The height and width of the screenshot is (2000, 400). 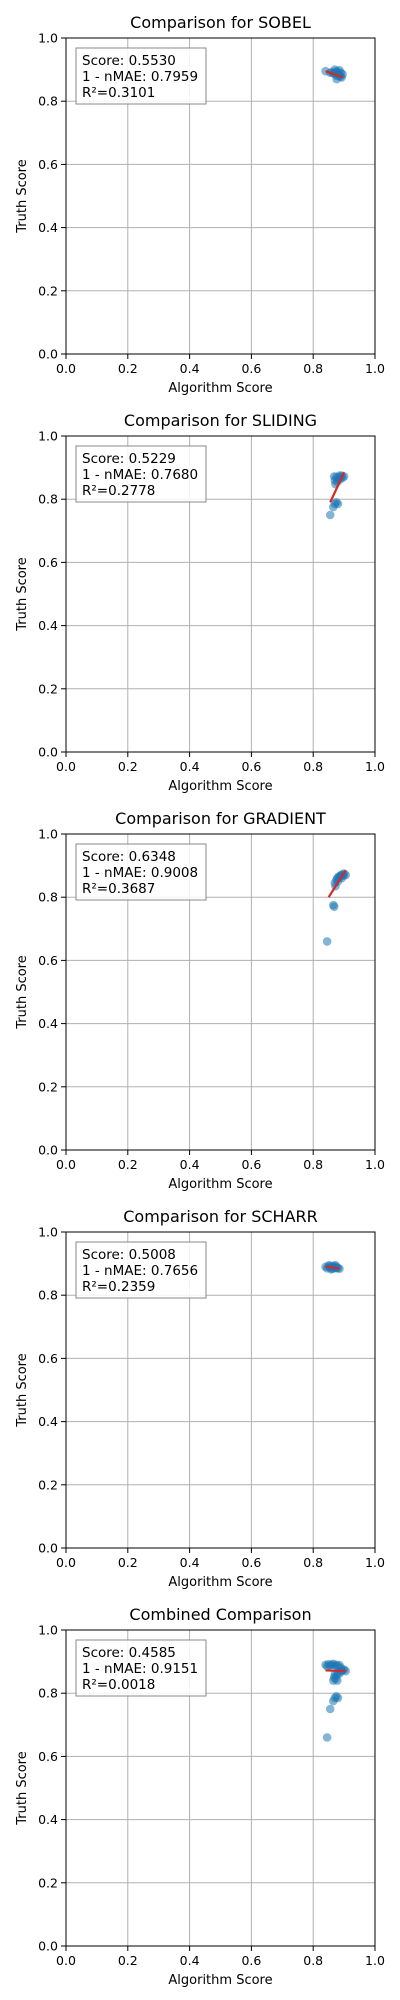 I want to click on stat-line: 1 - nMAE: 0.7959, so click(x=140, y=77).